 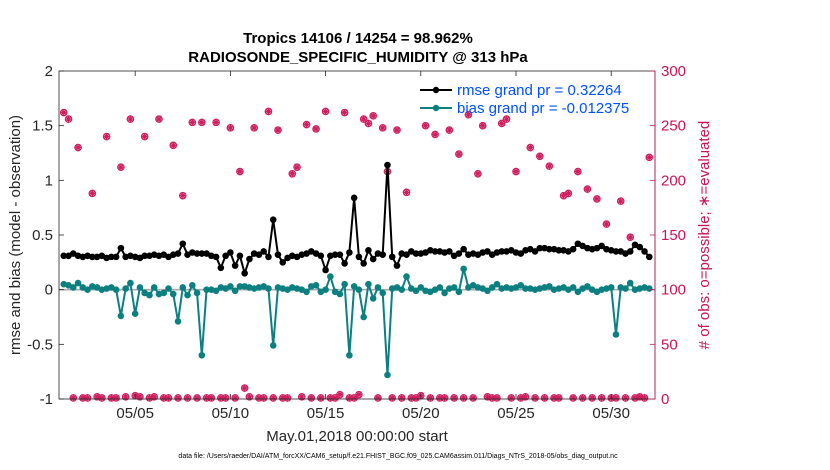 What do you see at coordinates (46, 399) in the screenshot?
I see `y-left-tick-label: -1` at bounding box center [46, 399].